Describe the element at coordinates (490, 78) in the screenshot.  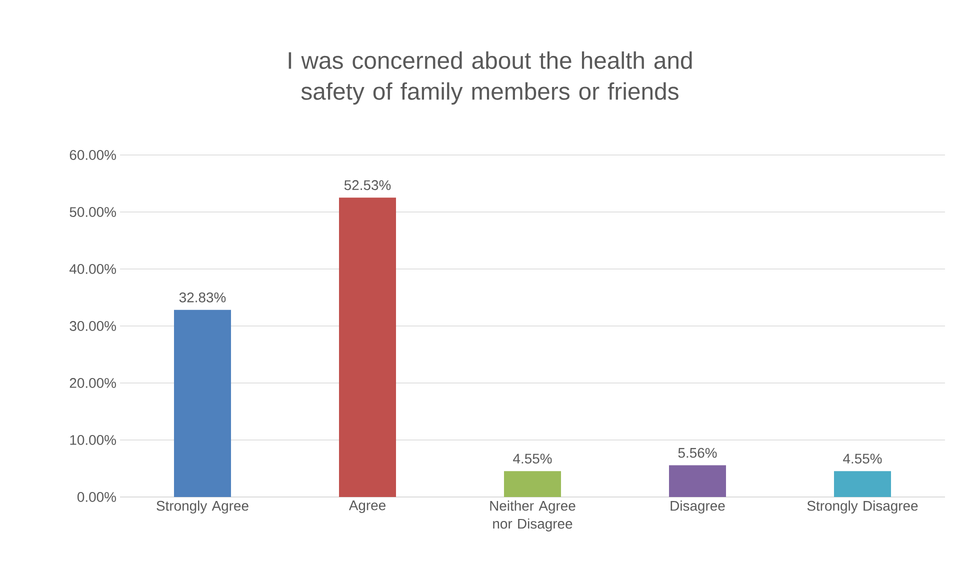
I see `chart-title: I was concerned about the health and safety of family members or friends` at that location.